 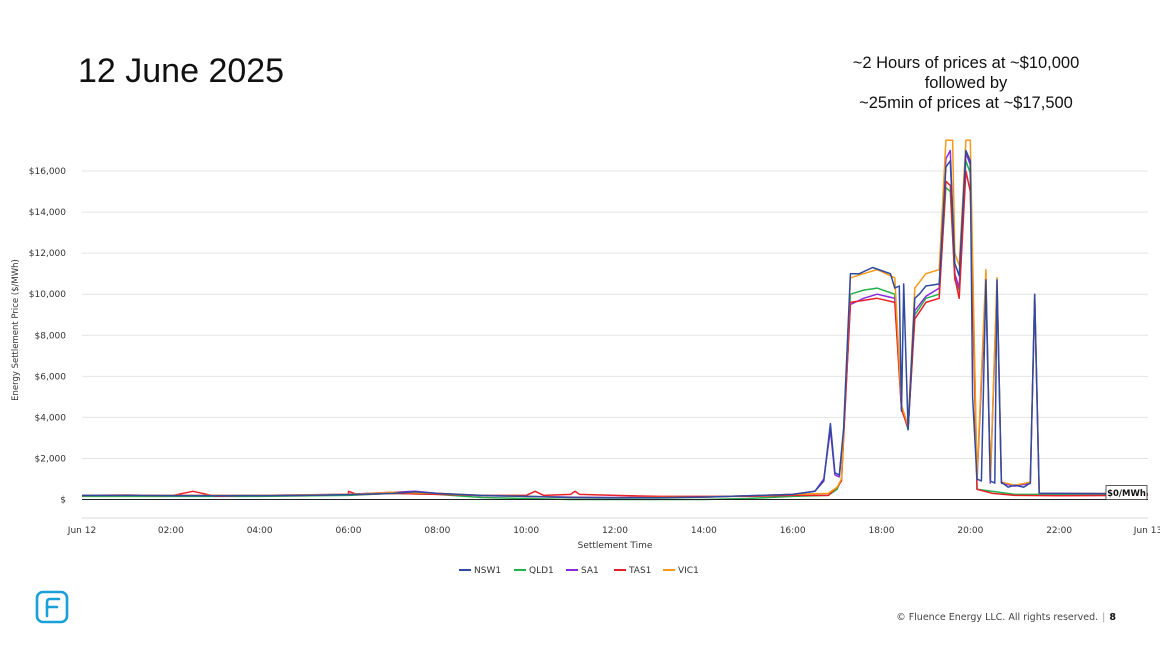 What do you see at coordinates (181, 71) in the screenshot?
I see `slide-title: 12 June 2025` at bounding box center [181, 71].